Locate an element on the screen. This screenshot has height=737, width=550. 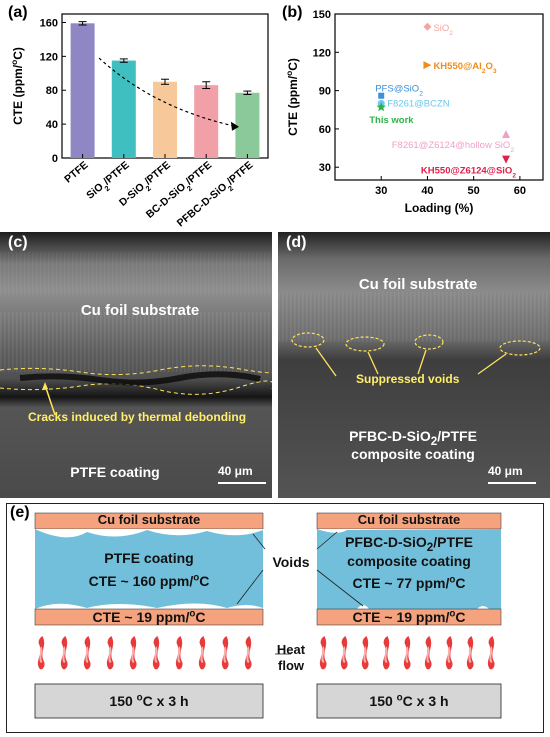
left-bottom-cte: CTE ~ 19 ppm/oC is located at coordinates (149, 616).